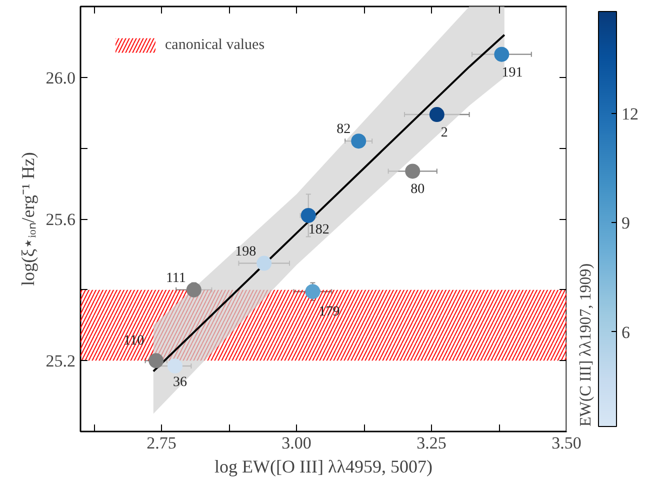  I want to click on annotation: 82, so click(343, 130).